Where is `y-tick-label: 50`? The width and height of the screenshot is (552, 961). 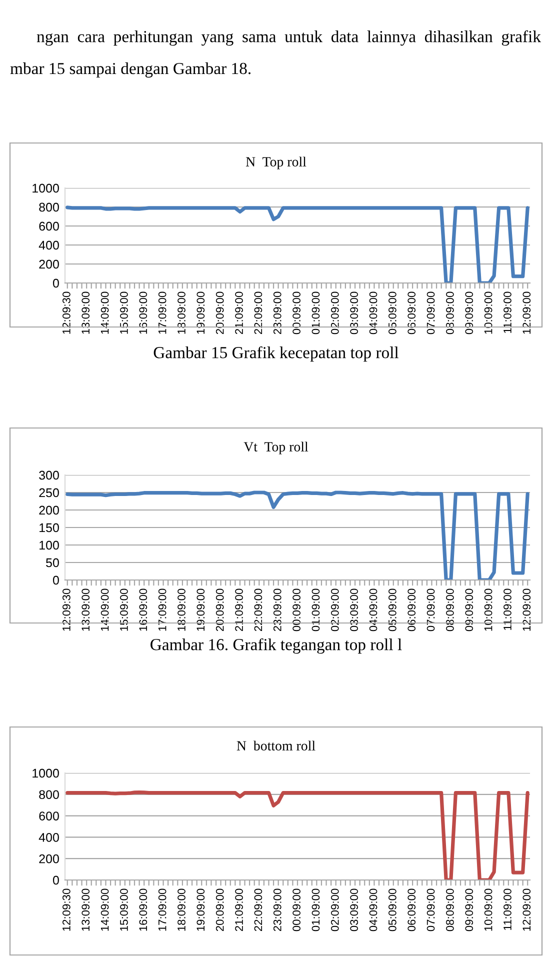
y-tick-label: 50 is located at coordinates (52, 563).